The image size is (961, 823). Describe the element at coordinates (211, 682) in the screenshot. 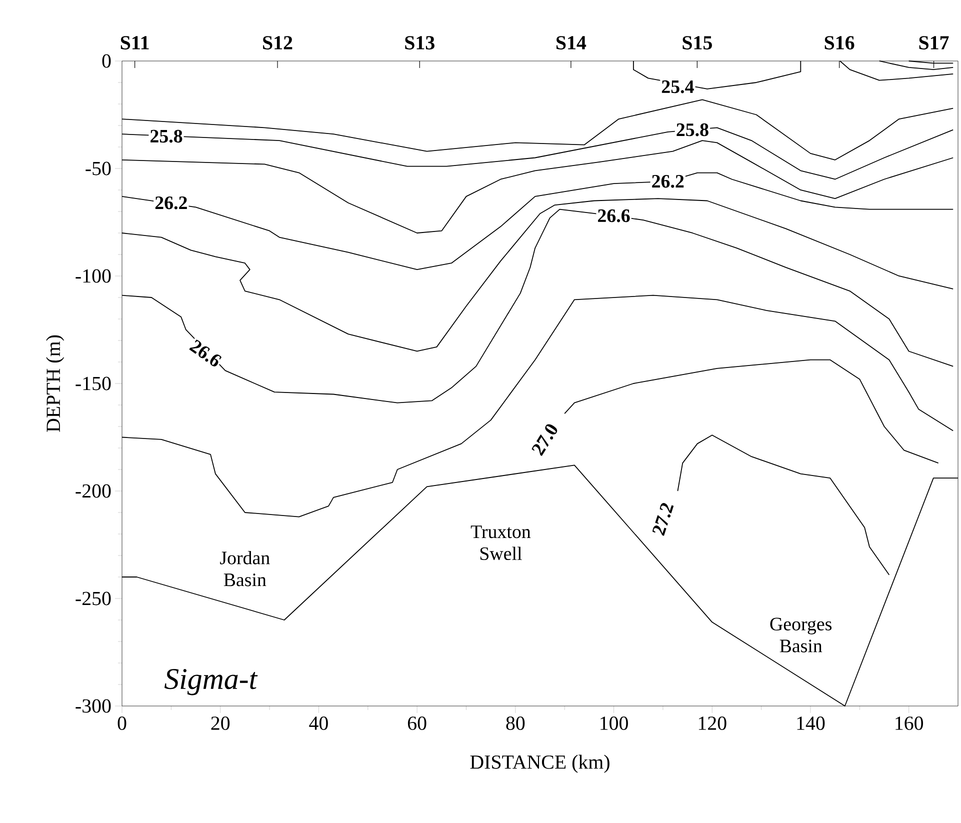

I see `annotation: Sigma-t` at that location.